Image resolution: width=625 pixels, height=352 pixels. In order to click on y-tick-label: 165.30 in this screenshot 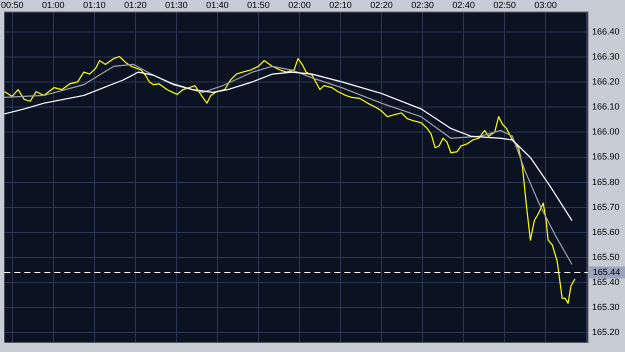, I will do `click(606, 307)`.